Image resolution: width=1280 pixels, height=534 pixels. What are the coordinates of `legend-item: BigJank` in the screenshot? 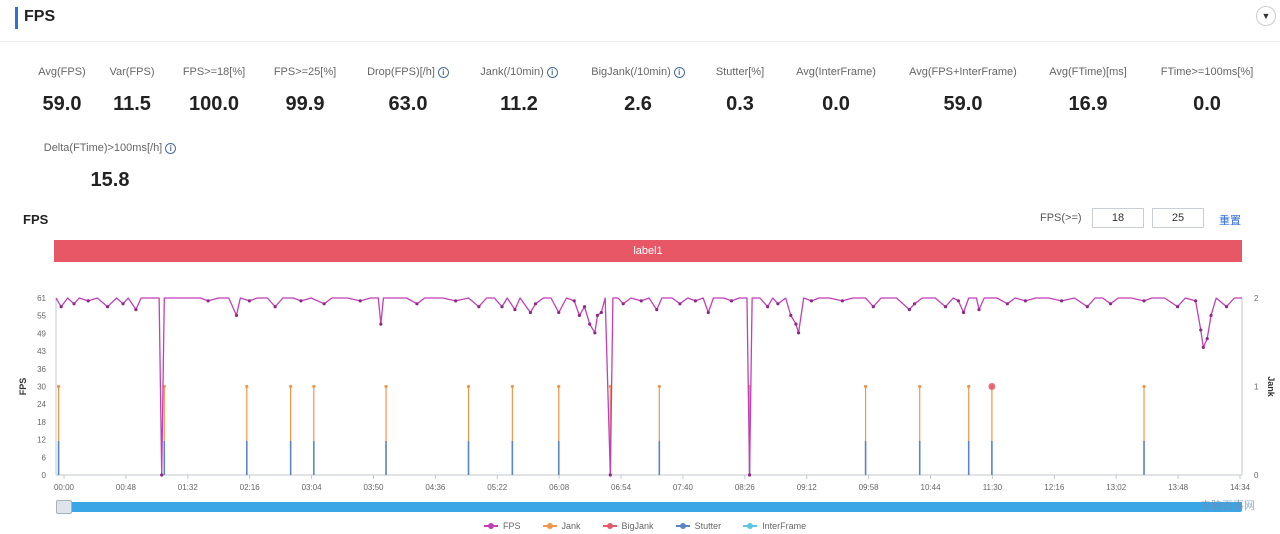 It's located at (628, 526).